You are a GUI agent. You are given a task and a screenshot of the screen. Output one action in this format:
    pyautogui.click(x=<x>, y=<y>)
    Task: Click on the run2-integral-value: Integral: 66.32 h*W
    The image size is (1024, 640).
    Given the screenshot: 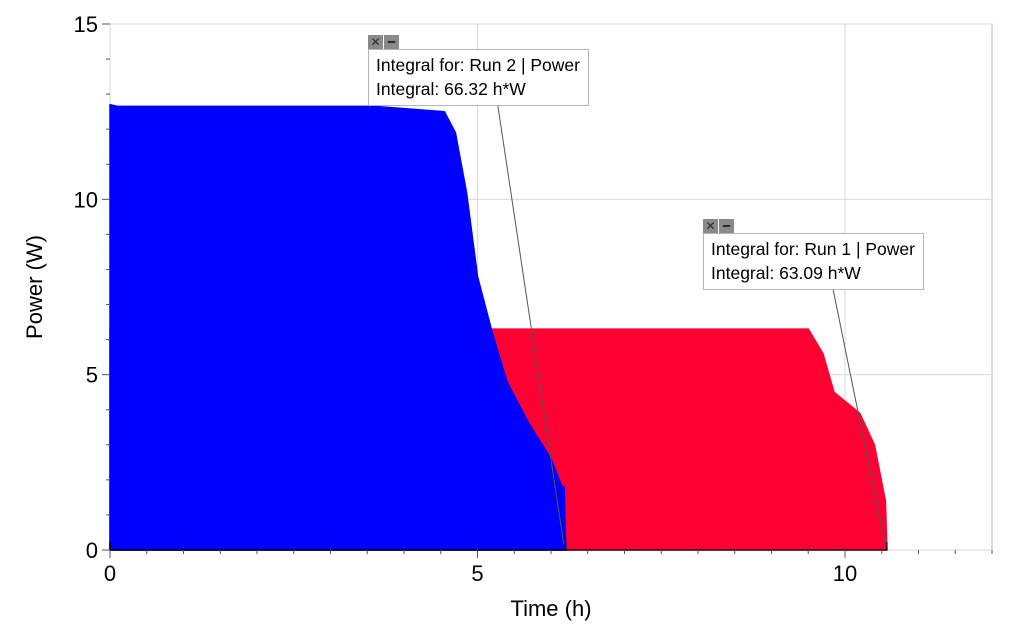 What is the action you would take?
    pyautogui.click(x=451, y=89)
    